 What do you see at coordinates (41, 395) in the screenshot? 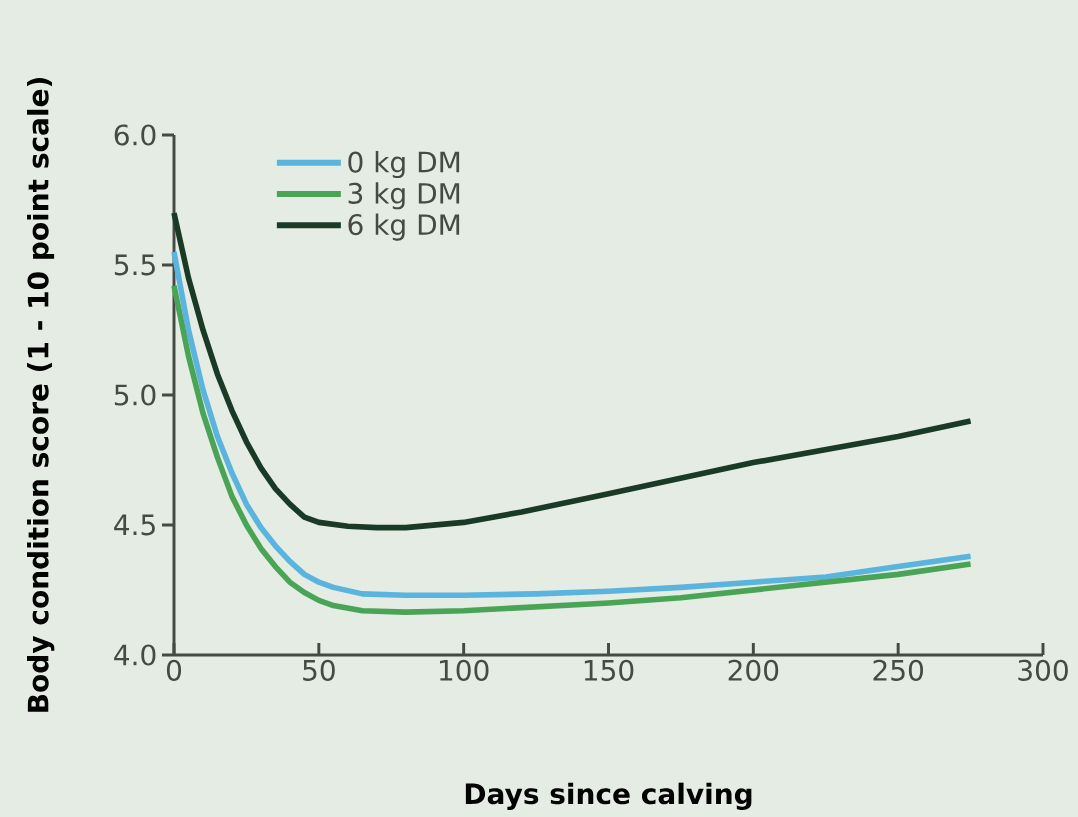
I see `y-axis-title: Body condition score (1 - 10 point scale)` at bounding box center [41, 395].